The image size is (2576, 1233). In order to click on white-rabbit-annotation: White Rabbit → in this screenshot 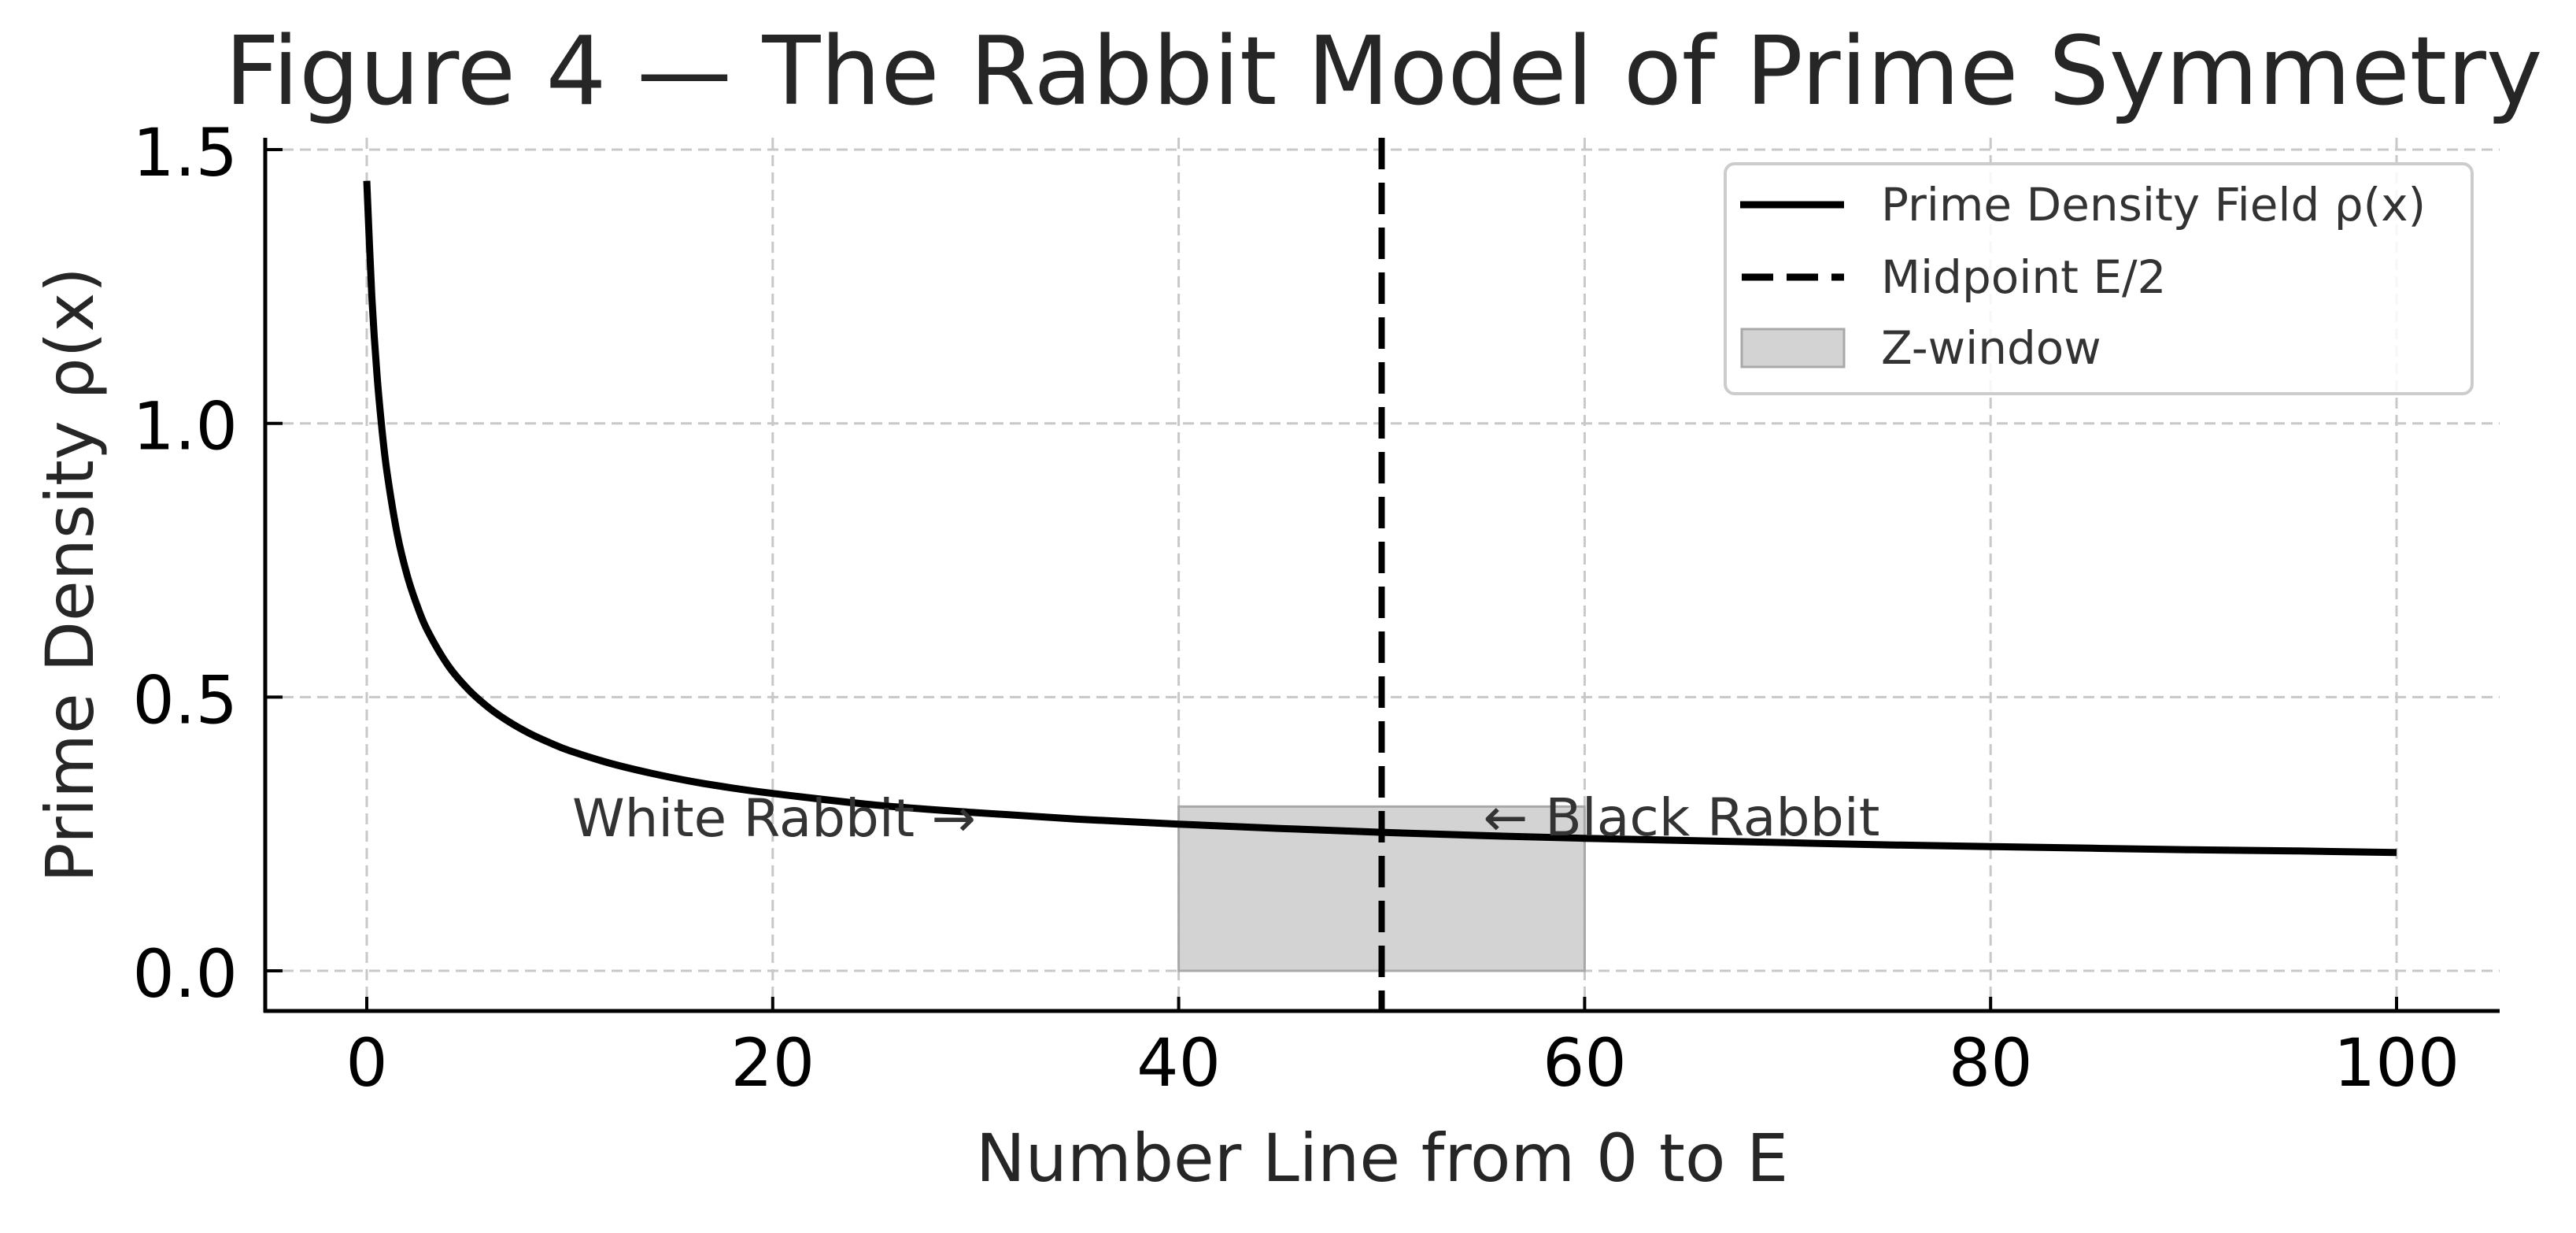, I will do `click(774, 818)`.